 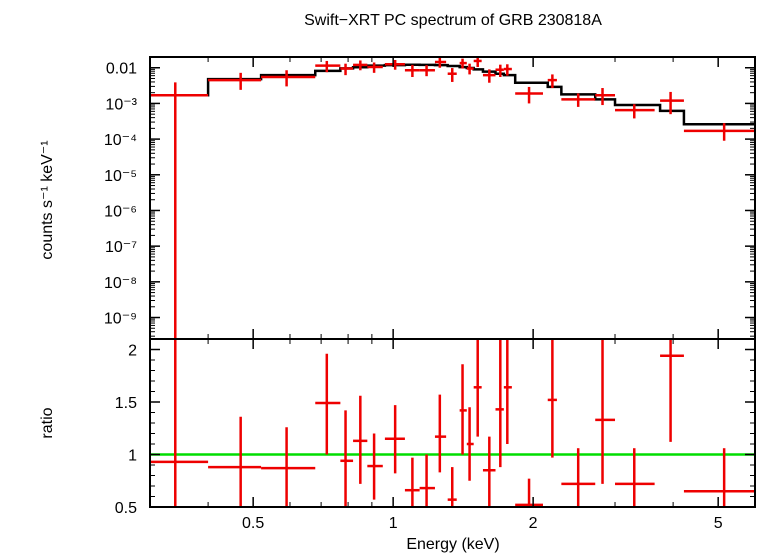 What do you see at coordinates (120, 140) in the screenshot?
I see `y-tick-label: 10⁻⁴` at bounding box center [120, 140].